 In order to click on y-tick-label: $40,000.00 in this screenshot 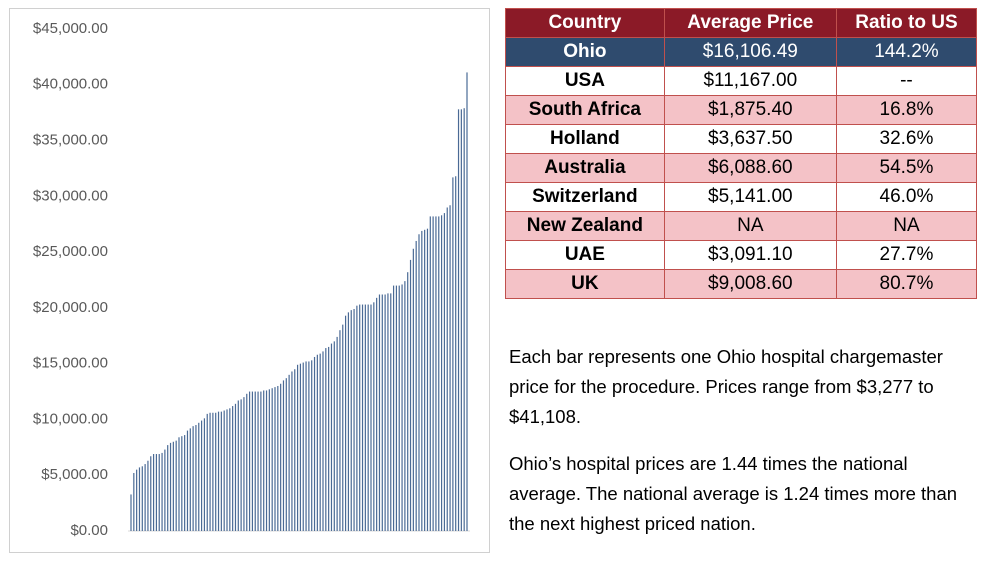, I will do `click(70, 84)`.